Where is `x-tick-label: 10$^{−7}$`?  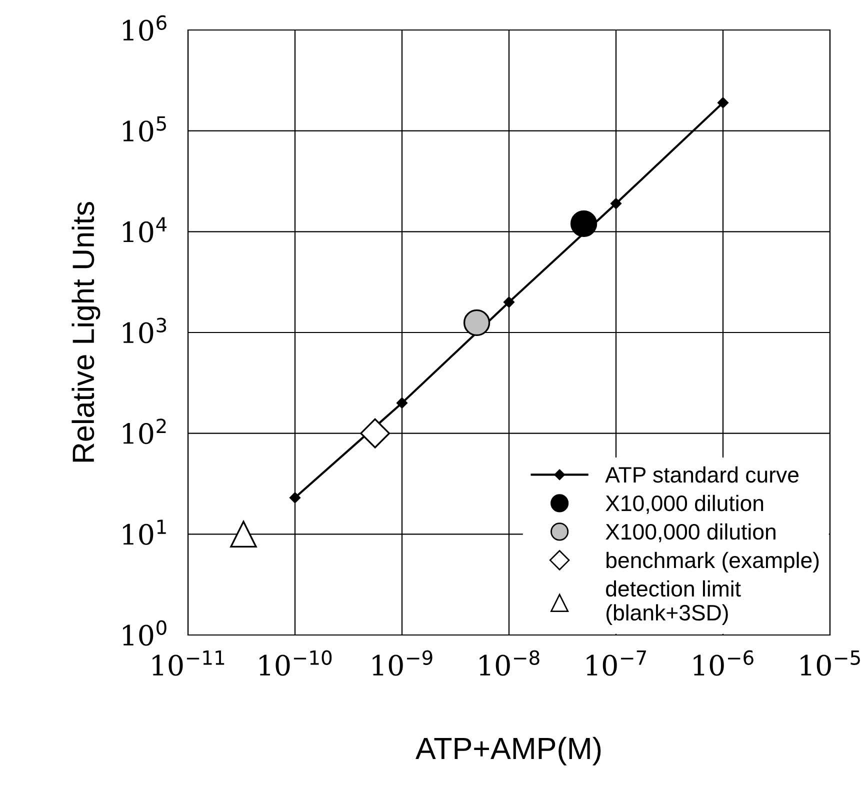
x-tick-label: 10$^{−7}$ is located at coordinates (616, 663).